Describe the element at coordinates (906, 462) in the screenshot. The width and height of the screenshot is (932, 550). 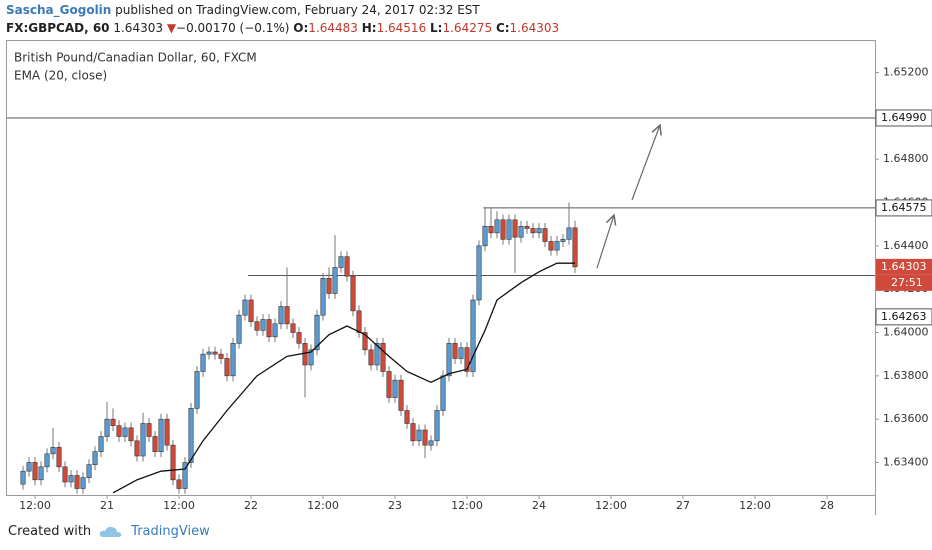
I see `y-tick-label: 1.63400` at that location.